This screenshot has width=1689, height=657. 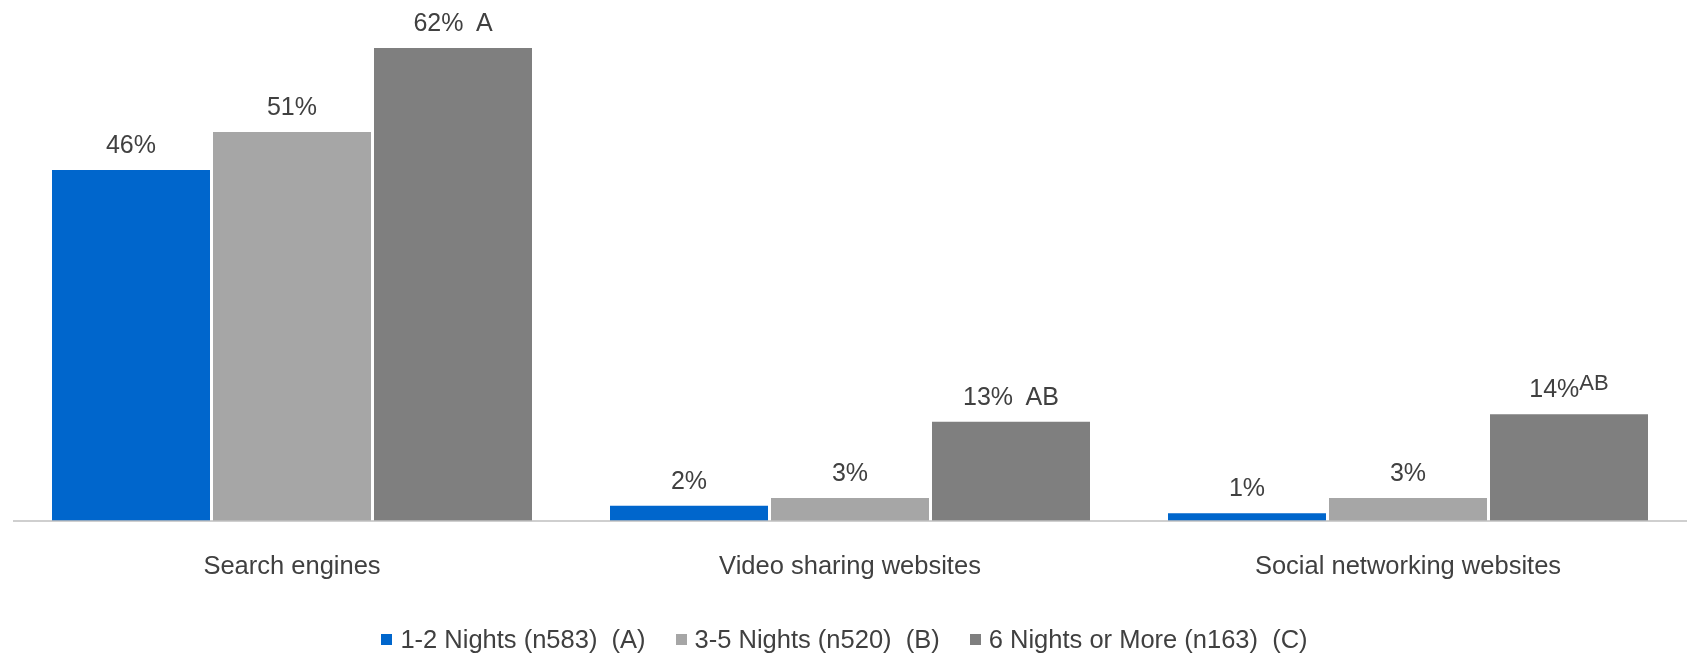 What do you see at coordinates (1569, 386) in the screenshot?
I see `data-label: 14%$^{AB}$` at bounding box center [1569, 386].